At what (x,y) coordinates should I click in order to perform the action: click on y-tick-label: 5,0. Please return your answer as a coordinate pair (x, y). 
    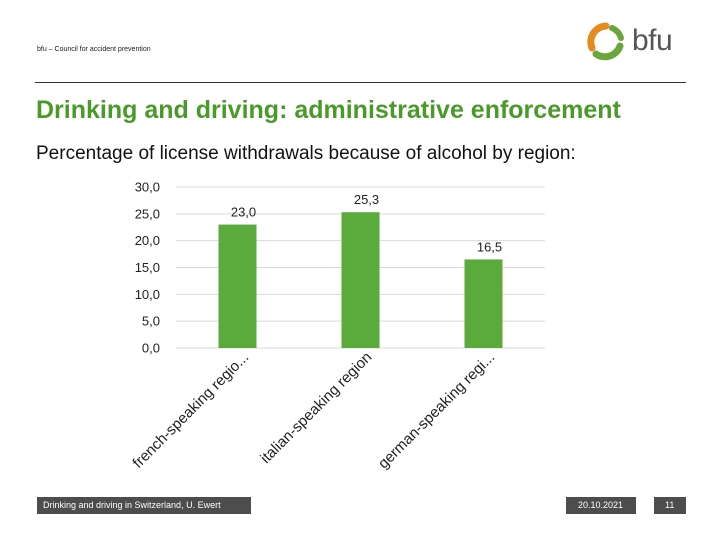
    Looking at the image, I should click on (151, 321).